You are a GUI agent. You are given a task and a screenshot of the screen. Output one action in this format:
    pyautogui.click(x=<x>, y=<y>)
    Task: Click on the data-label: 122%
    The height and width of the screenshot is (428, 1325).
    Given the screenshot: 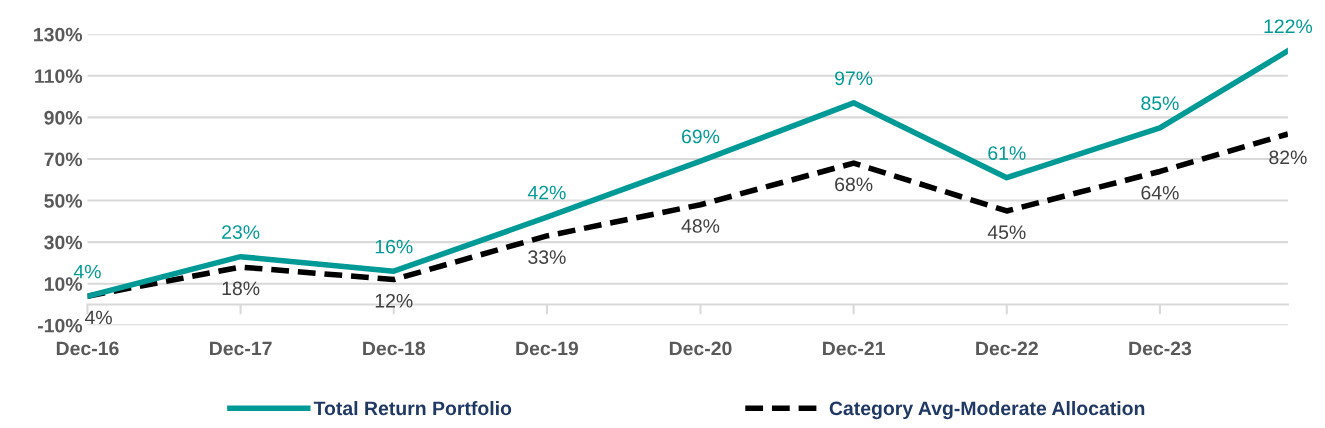 What is the action you would take?
    pyautogui.click(x=1288, y=26)
    